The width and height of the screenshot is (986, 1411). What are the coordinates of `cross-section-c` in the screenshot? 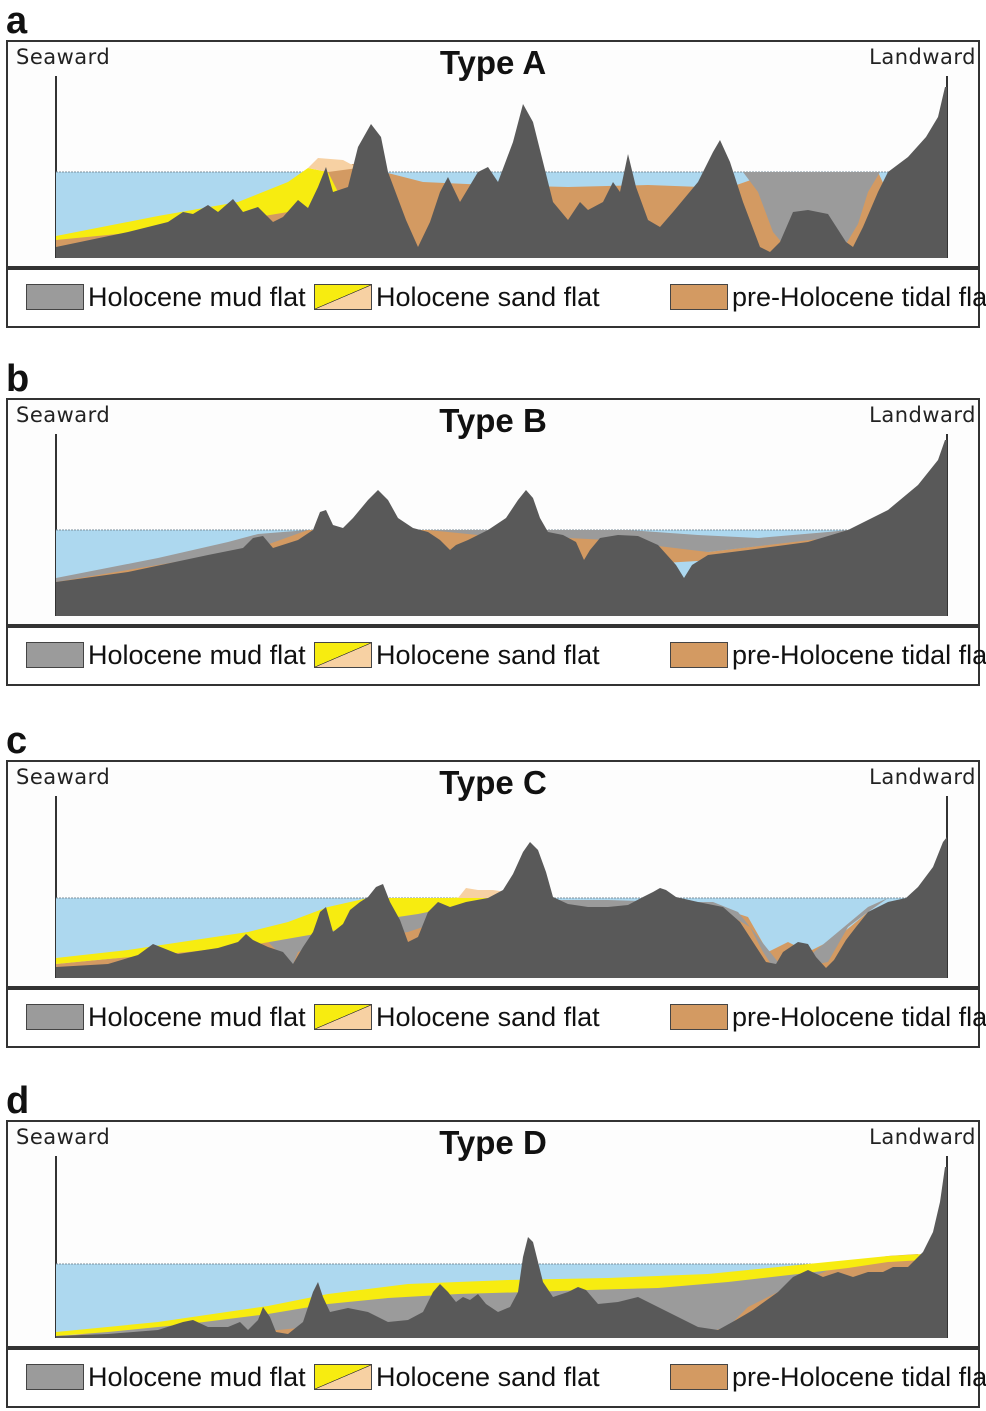 It's located at (501, 887).